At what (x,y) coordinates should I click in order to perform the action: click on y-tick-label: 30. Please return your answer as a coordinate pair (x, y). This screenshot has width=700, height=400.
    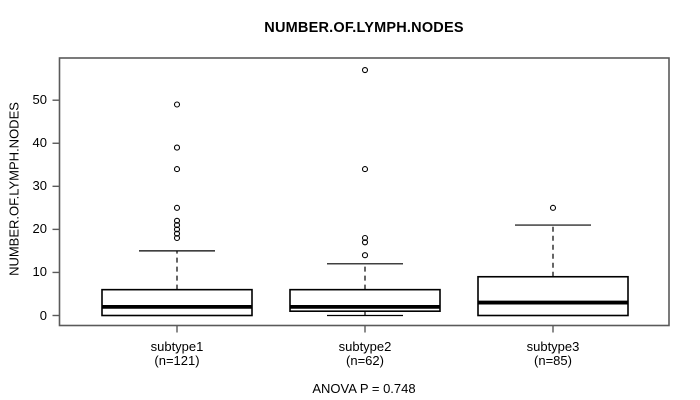
    Looking at the image, I should click on (39, 186).